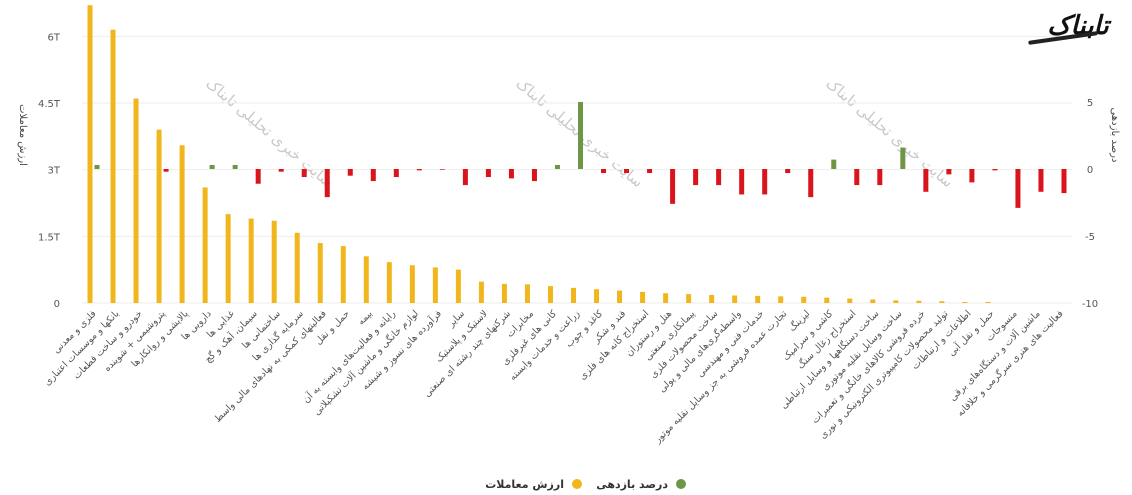 The width and height of the screenshot is (1132, 495). Describe the element at coordinates (889, 132) in the screenshot. I see `watermark-3: سایت خبری تحلیلی تابناک` at that location.